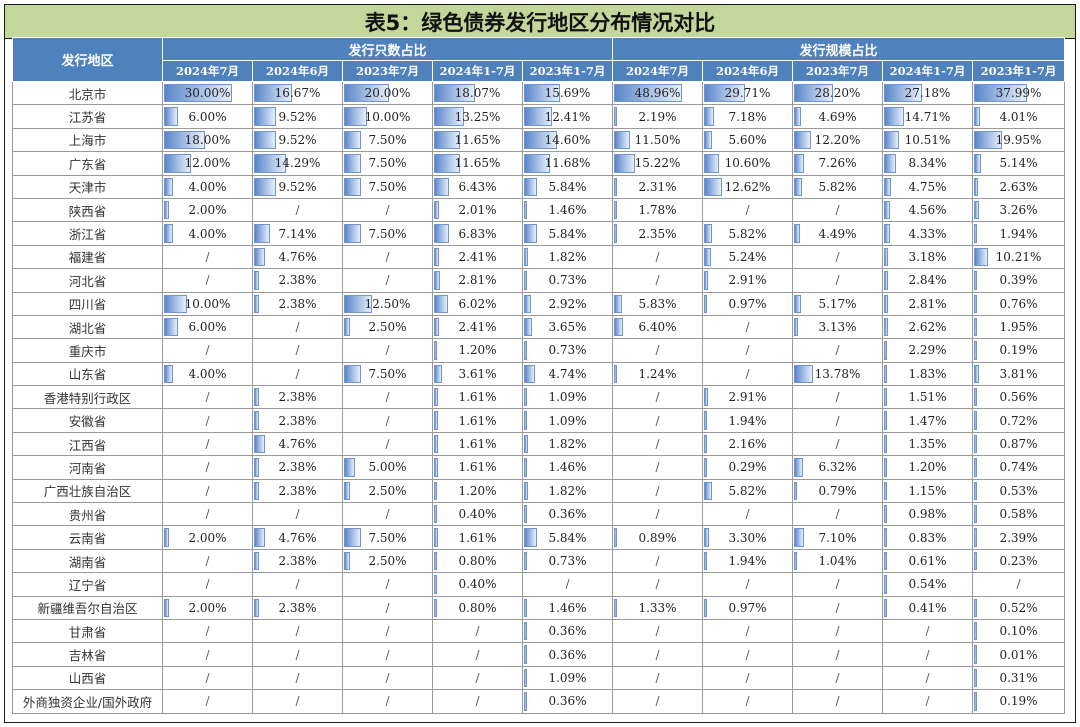 This screenshot has width=1080, height=727. Describe the element at coordinates (477, 467) in the screenshot. I see `count-share-cell: 1.61%` at that location.